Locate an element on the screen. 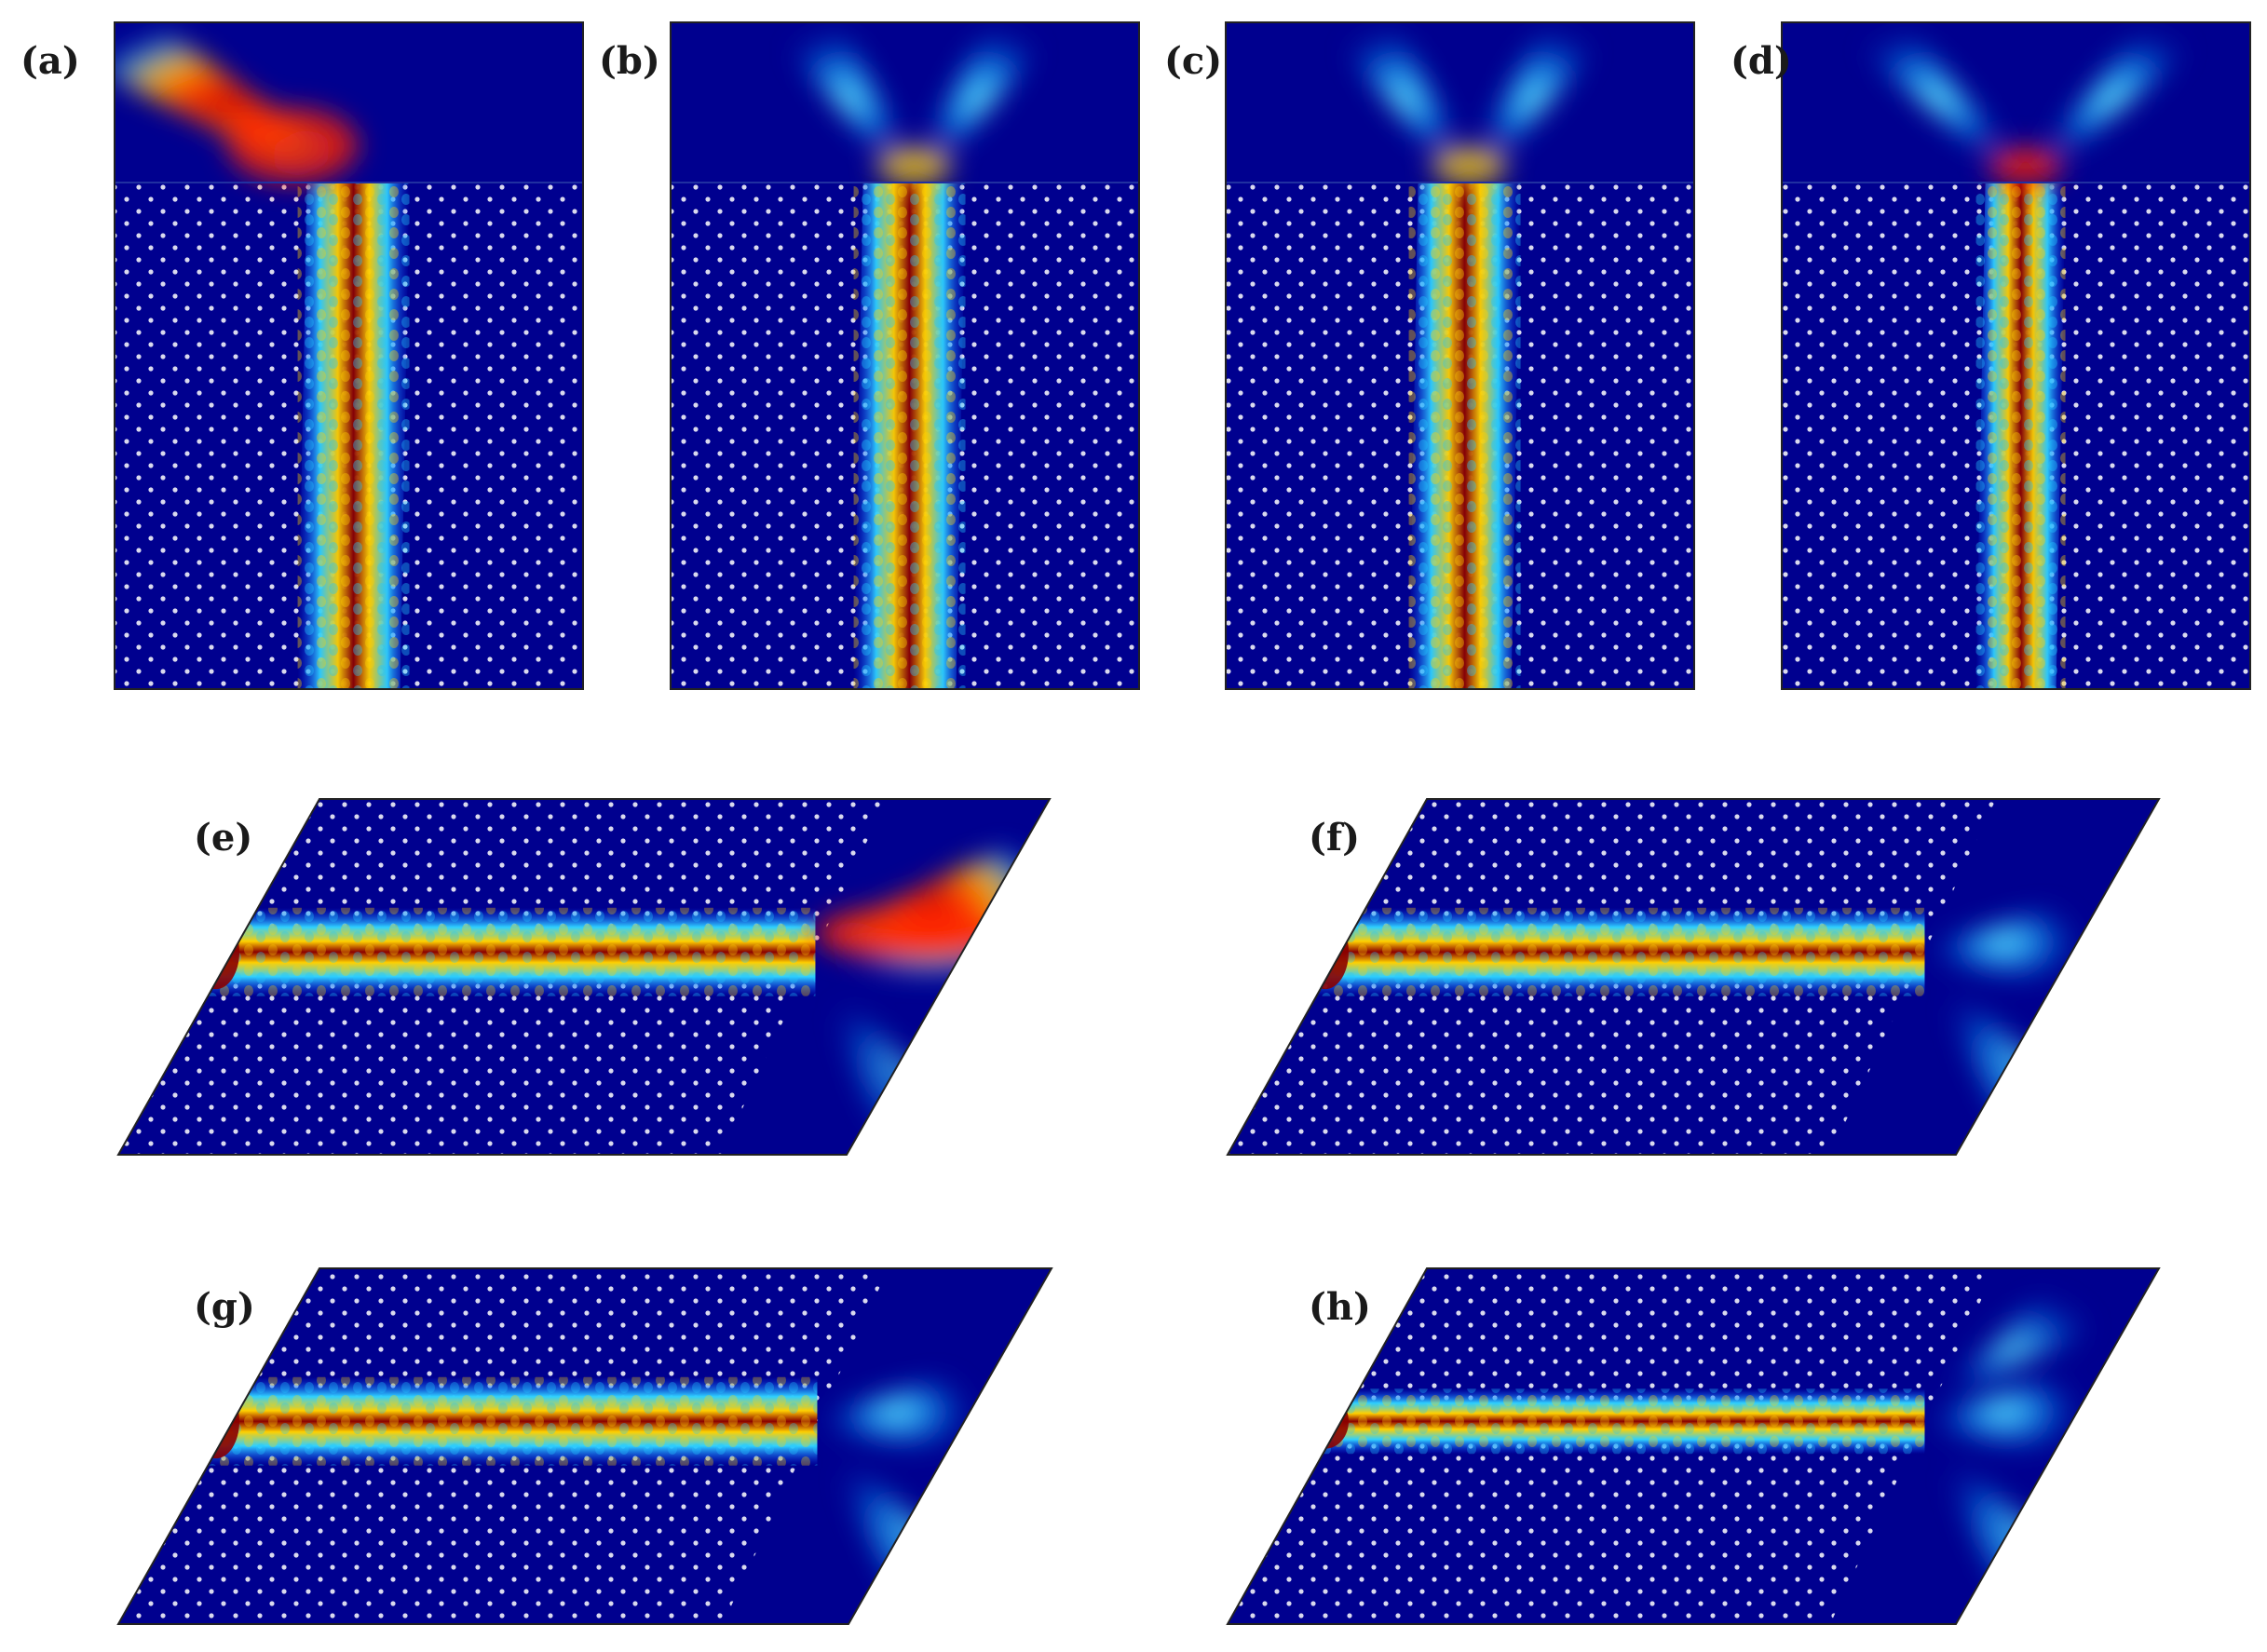 This screenshot has height=1652, width=2267. panel-a is located at coordinates (349, 355).